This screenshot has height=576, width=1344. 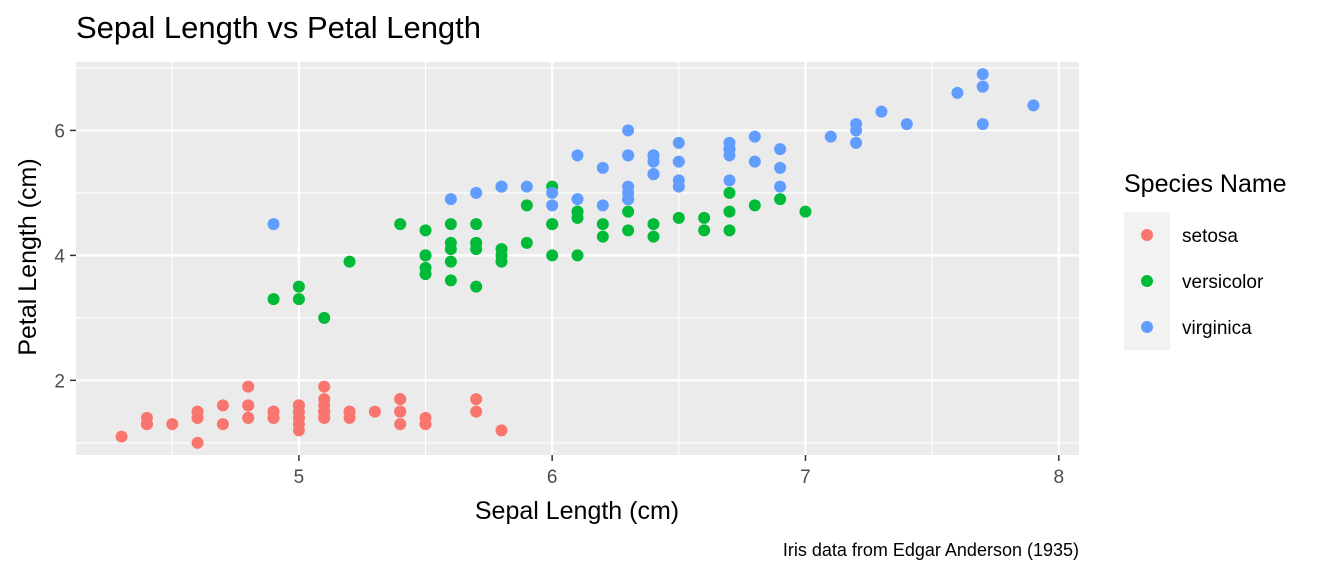 What do you see at coordinates (28, 256) in the screenshot?
I see `y-axis-title: Petal Length (cm)` at bounding box center [28, 256].